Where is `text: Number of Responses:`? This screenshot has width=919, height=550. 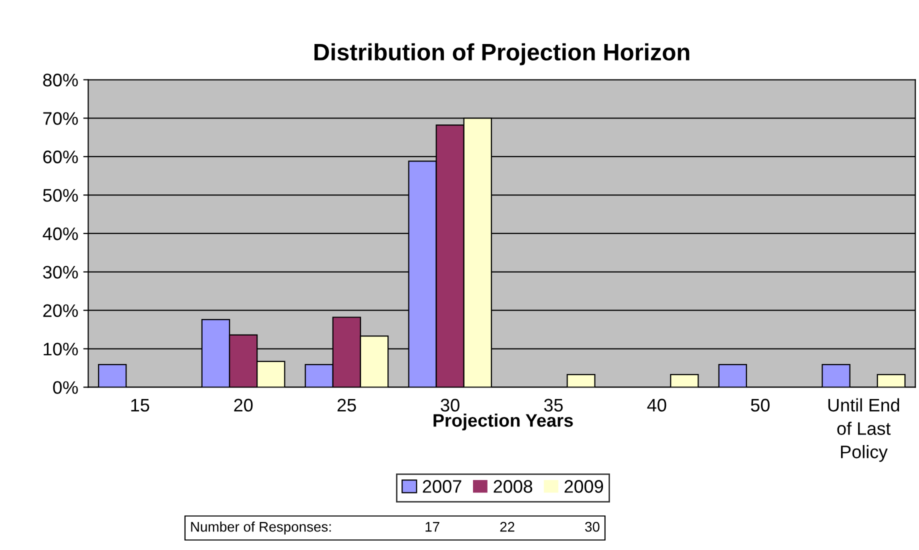
text: Number of Responses: is located at coordinates (261, 528).